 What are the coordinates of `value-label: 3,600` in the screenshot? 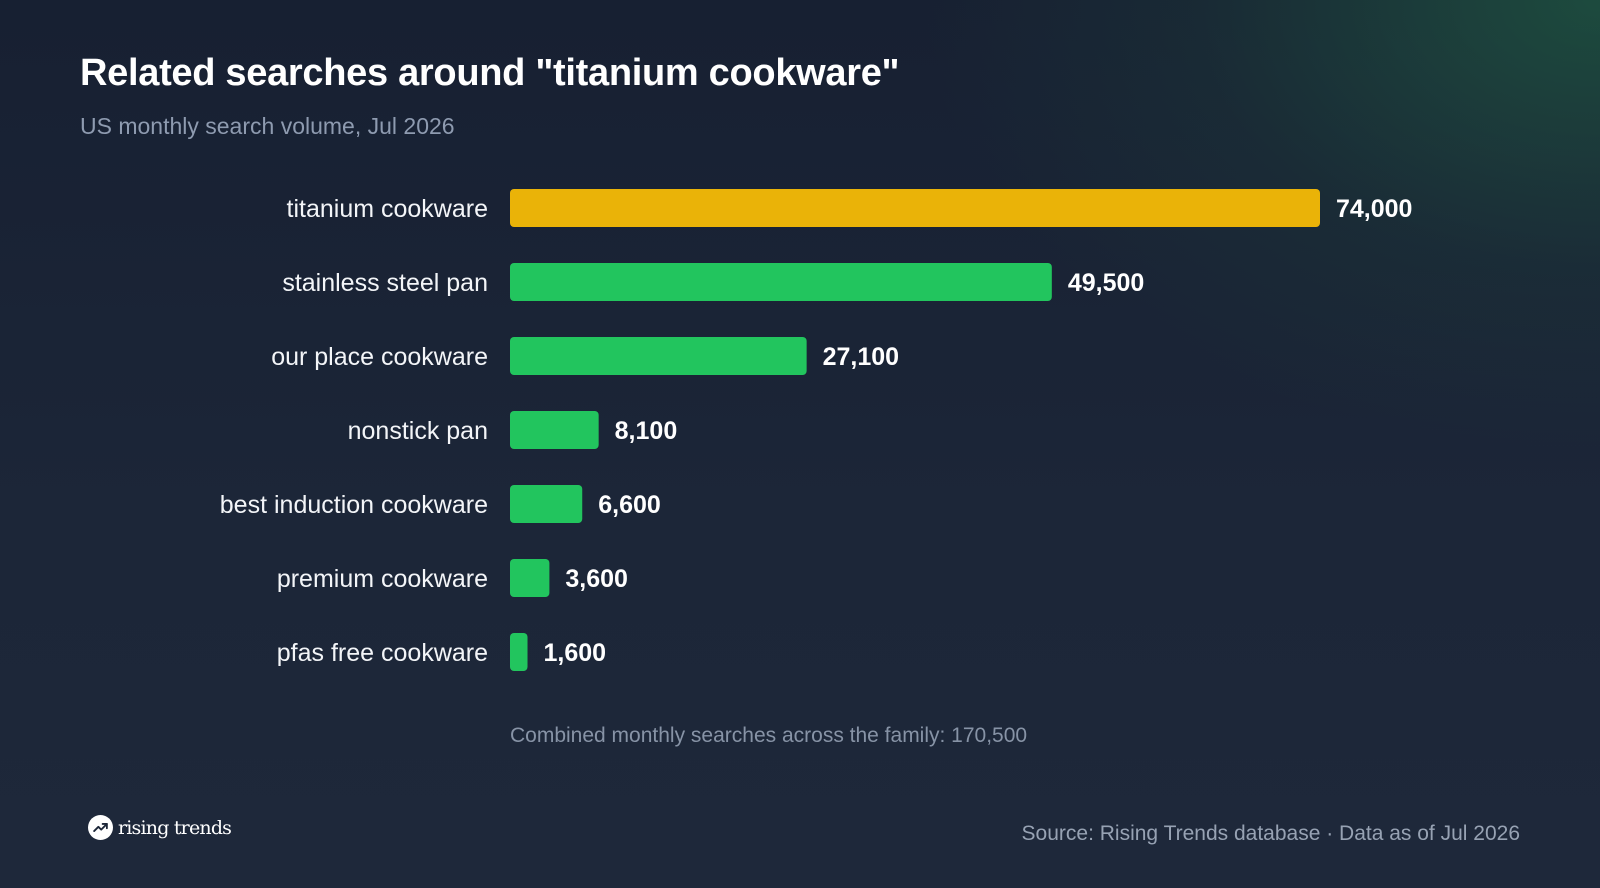 It's located at (596, 579).